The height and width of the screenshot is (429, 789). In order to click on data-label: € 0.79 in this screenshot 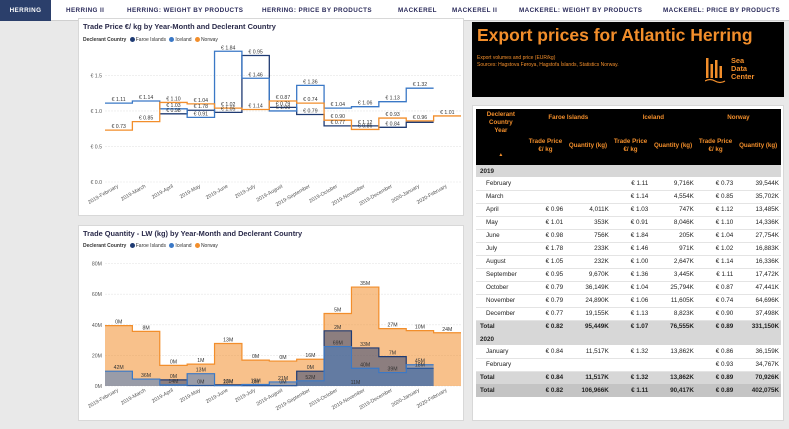, I will do `click(310, 112)`.